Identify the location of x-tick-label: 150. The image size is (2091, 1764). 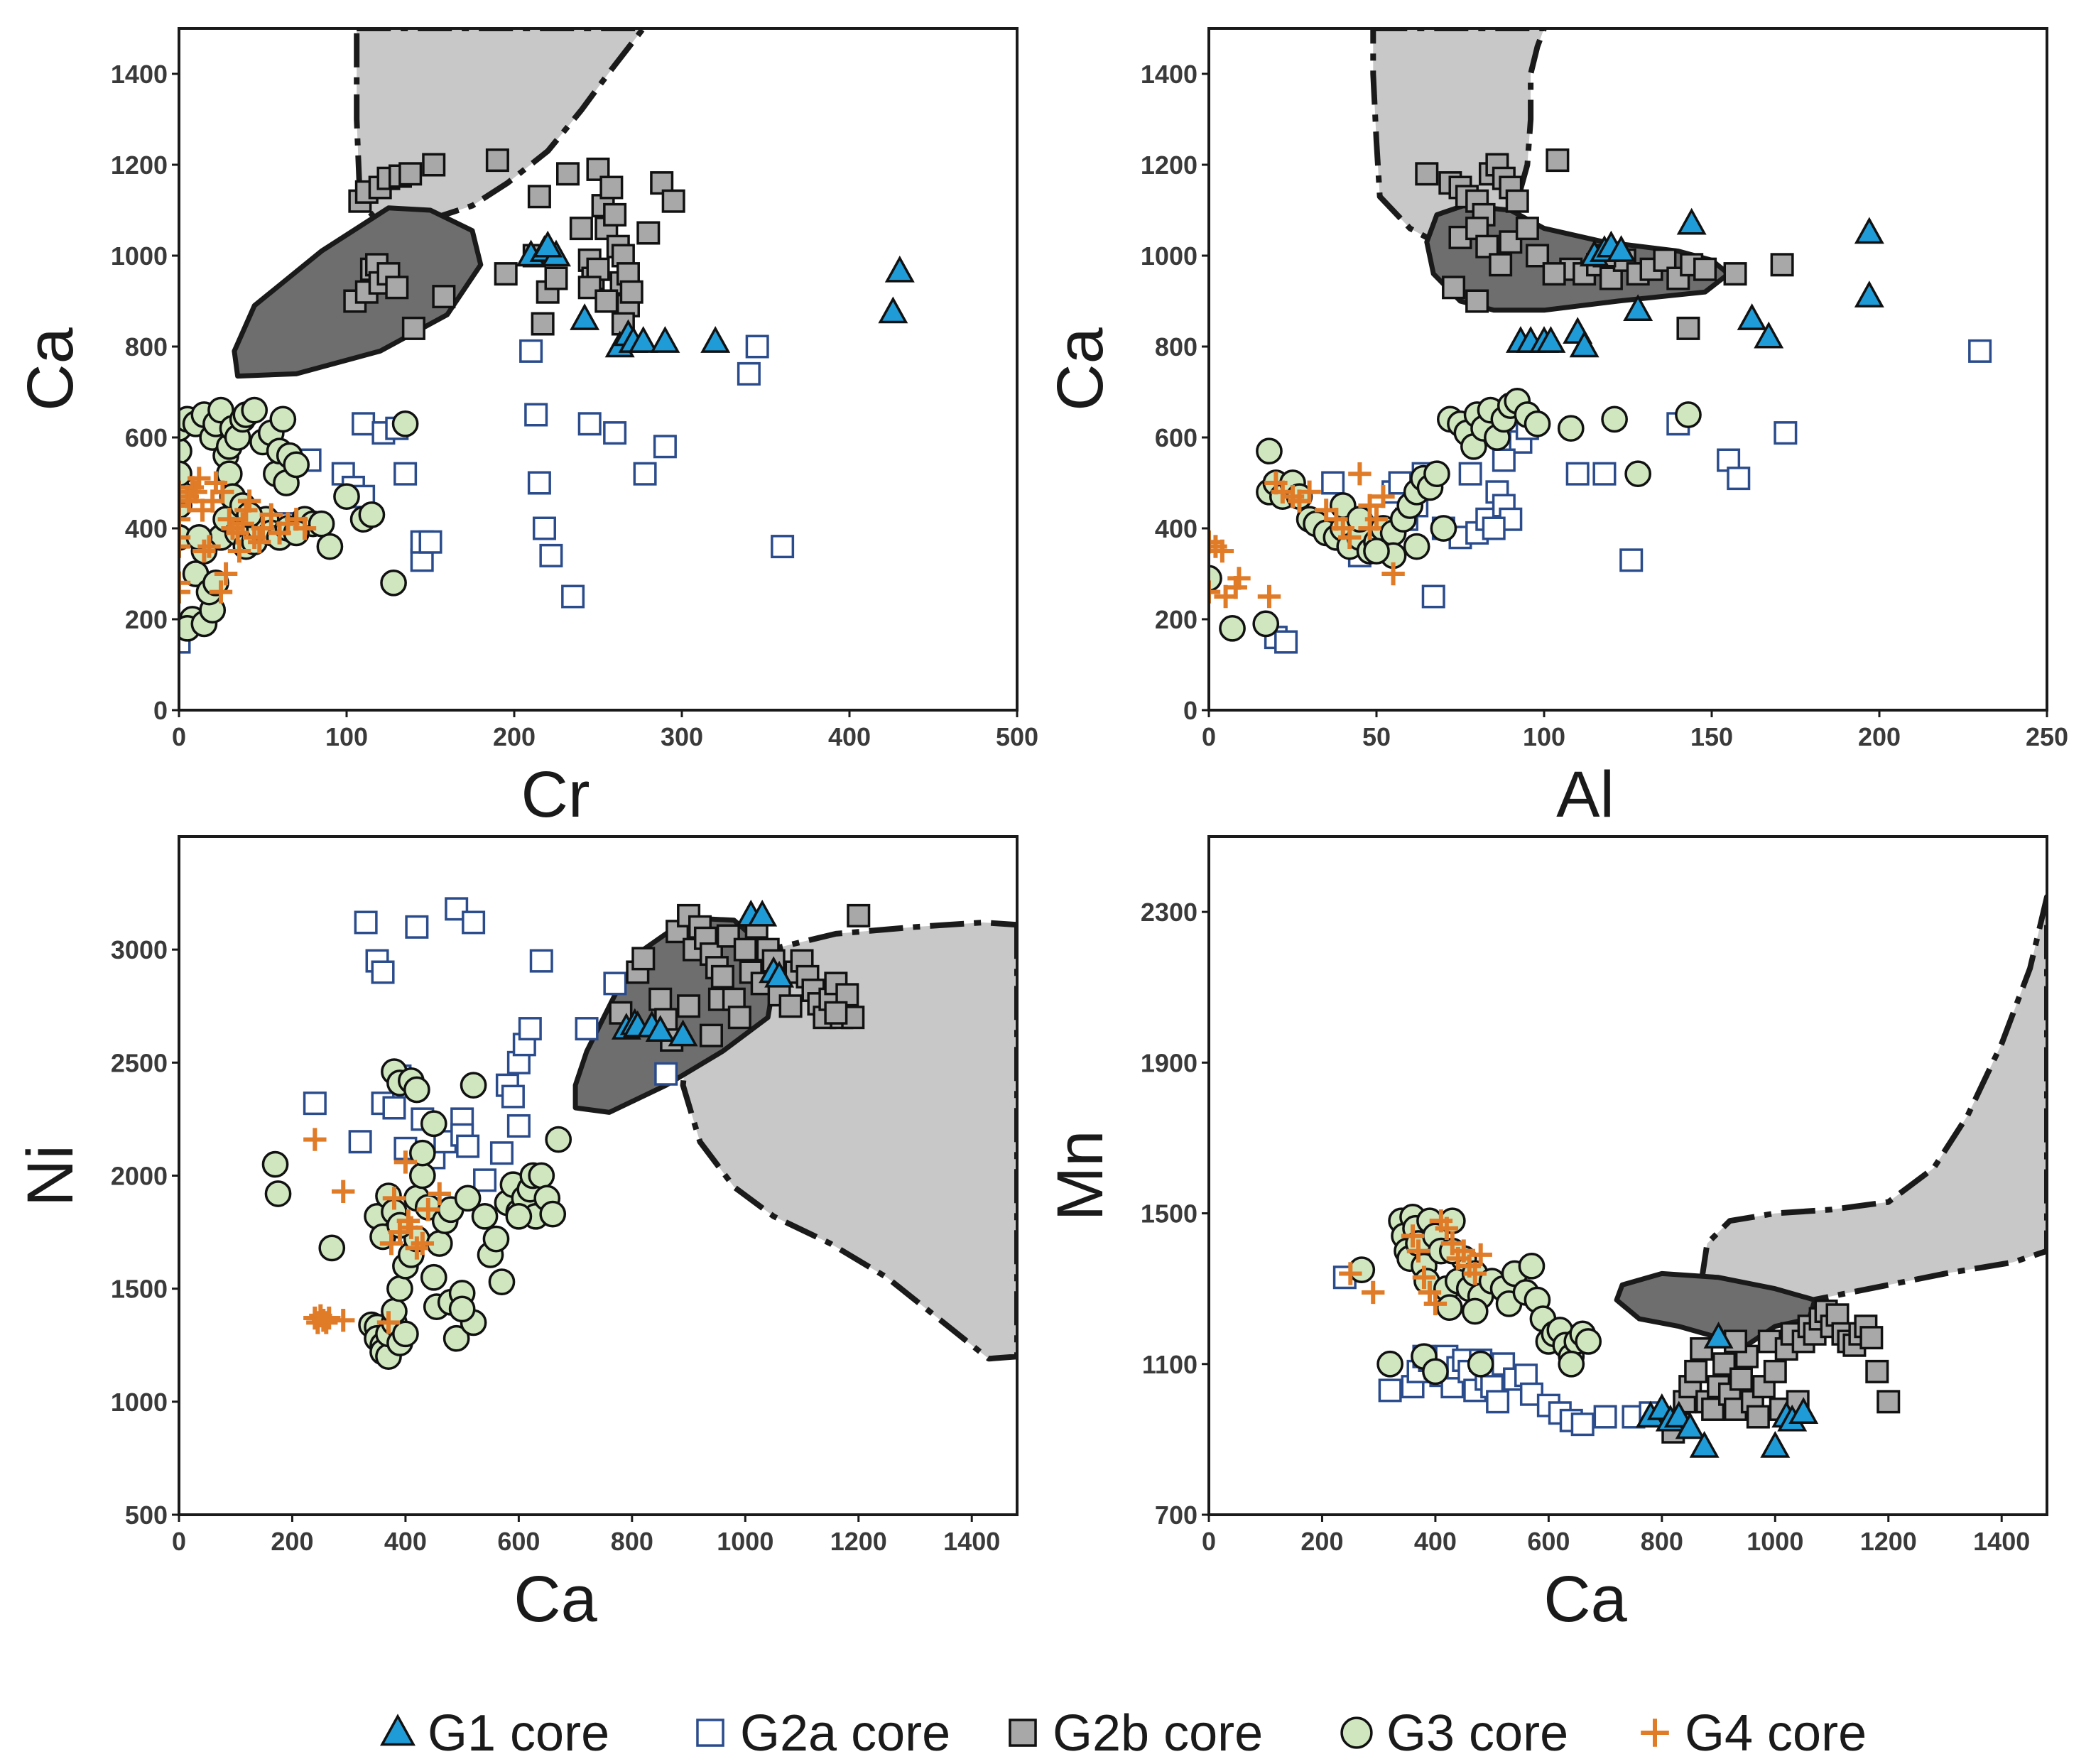
(1711, 737).